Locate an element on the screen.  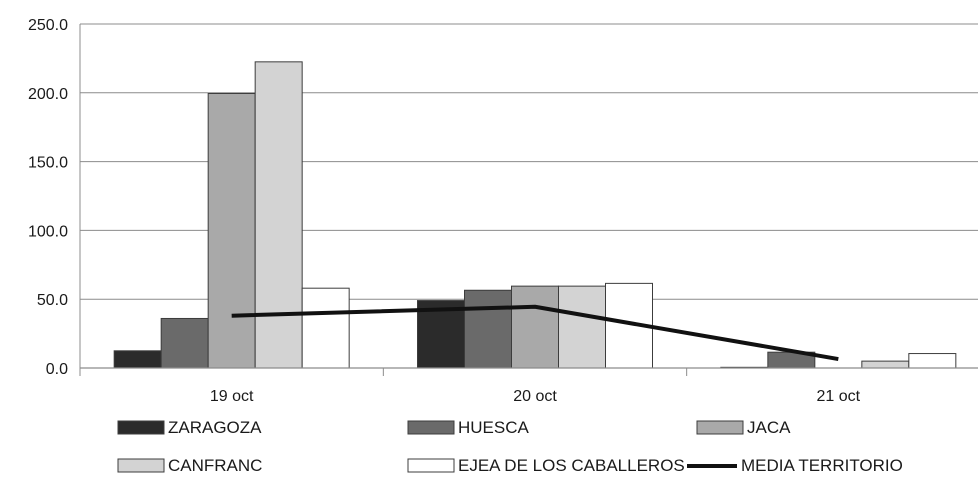
x-tick-label: 21 oct is located at coordinates (839, 396).